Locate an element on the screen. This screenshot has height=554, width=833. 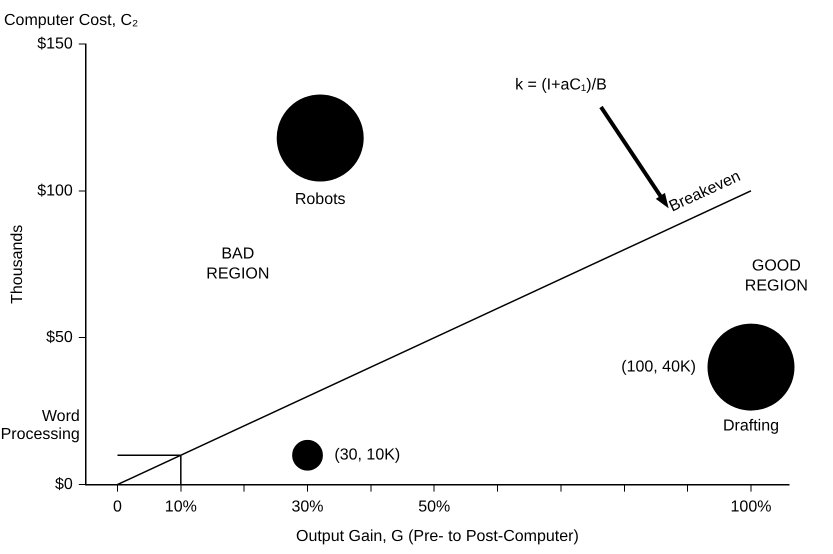
y-tick-label: $150 is located at coordinates (55, 43).